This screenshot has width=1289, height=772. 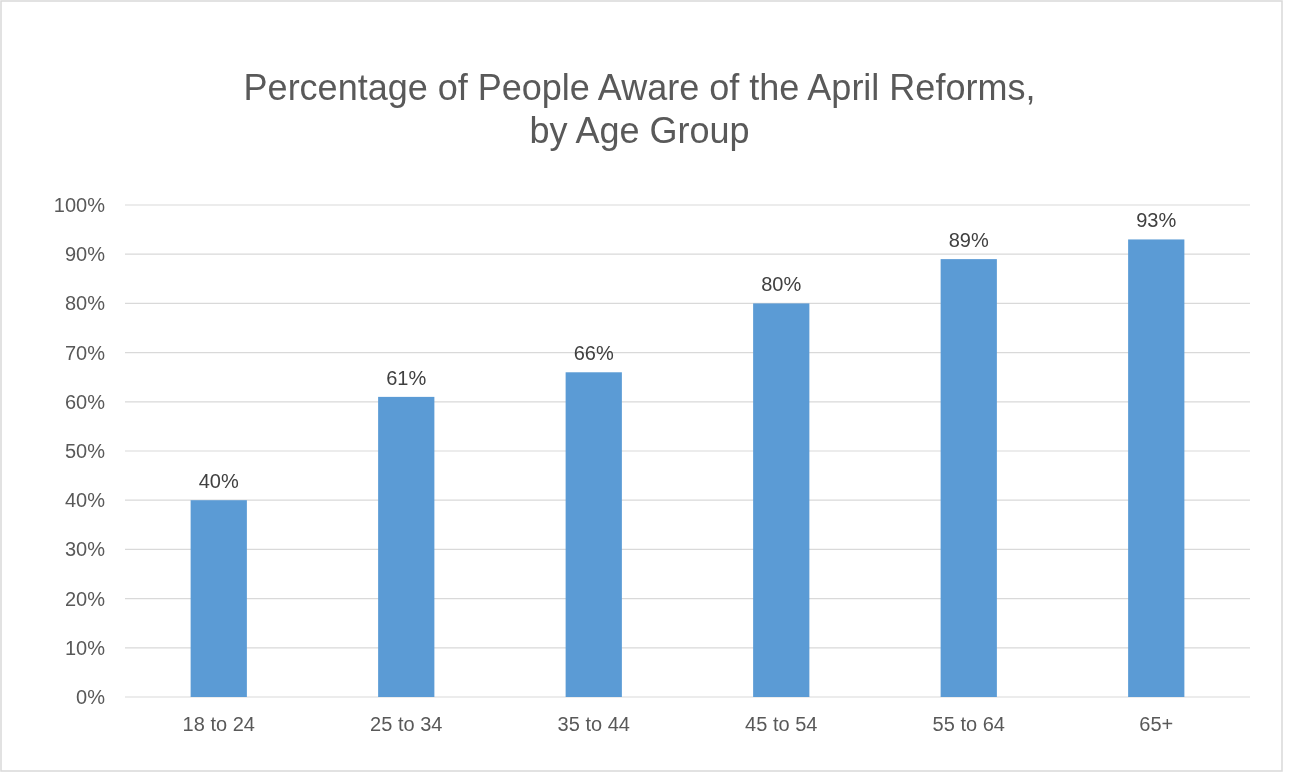 What do you see at coordinates (85, 500) in the screenshot?
I see `y-tick-label: 40%` at bounding box center [85, 500].